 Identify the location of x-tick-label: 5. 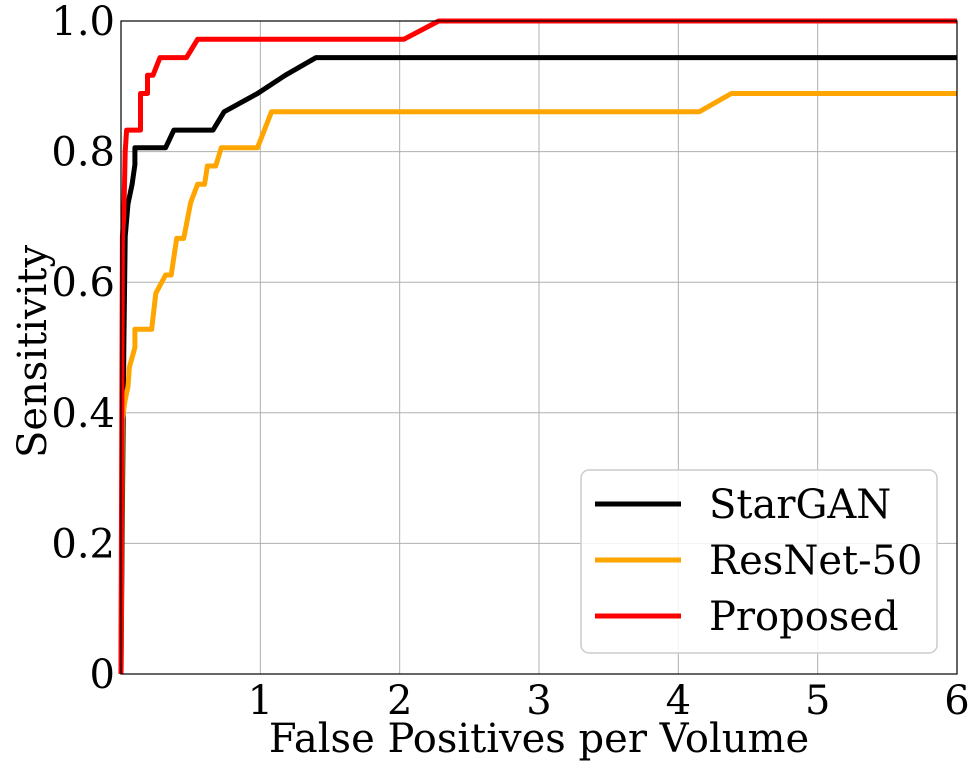
(817, 701).